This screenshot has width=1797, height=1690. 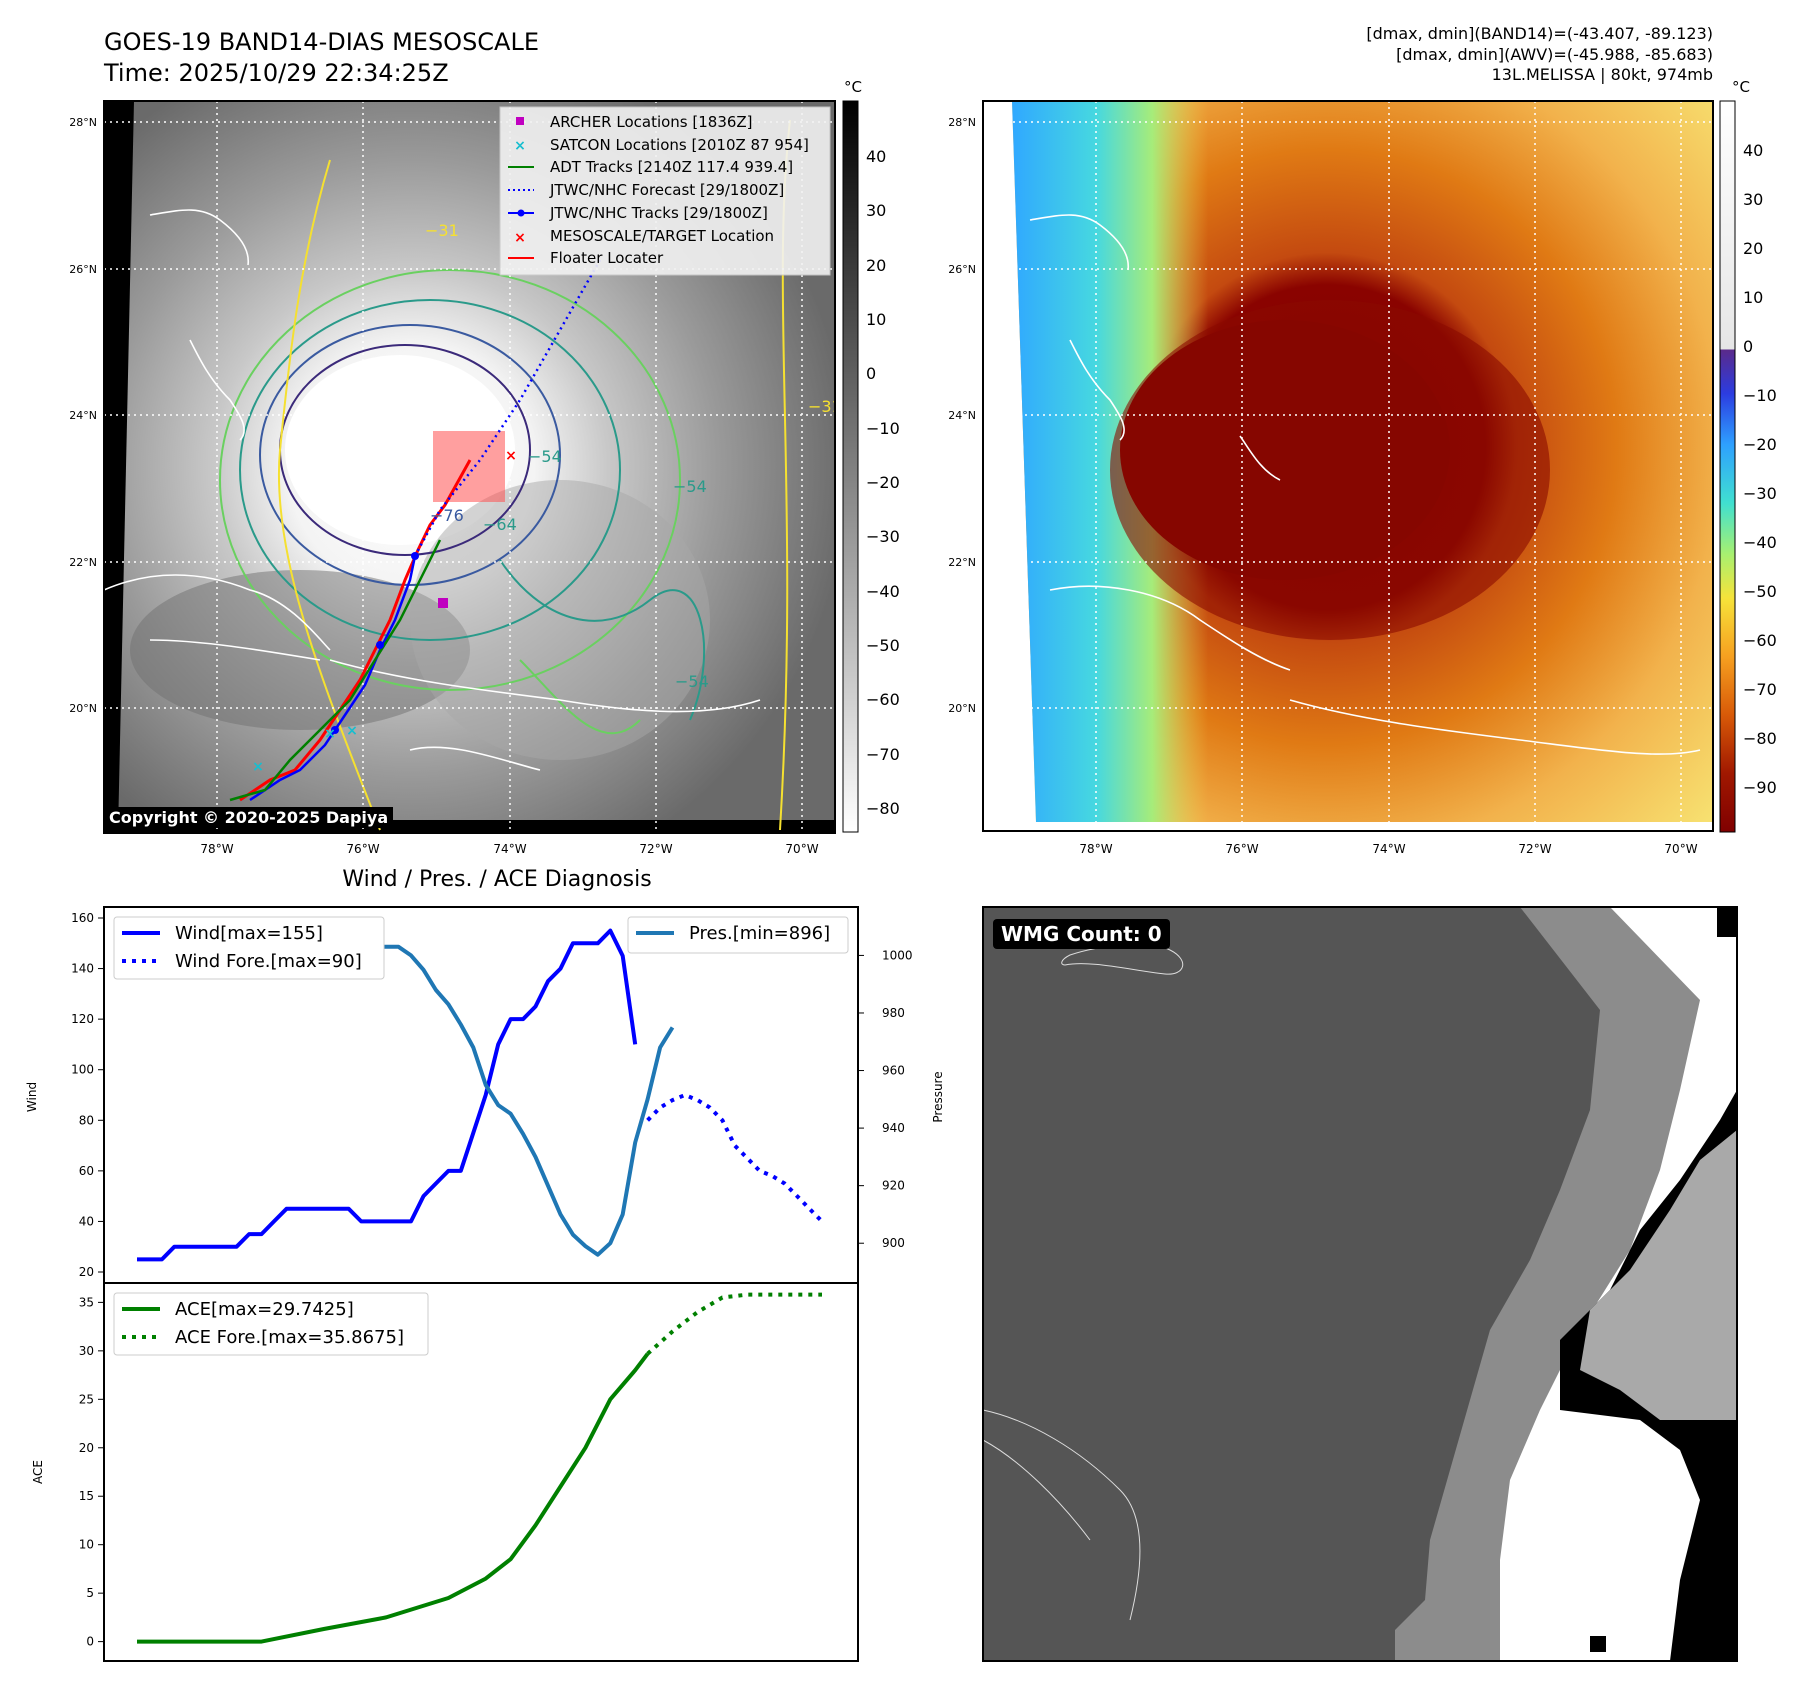 I want to click on wind-legend: Wind[max=155] Wind Fore.[max=90], so click(x=249, y=948).